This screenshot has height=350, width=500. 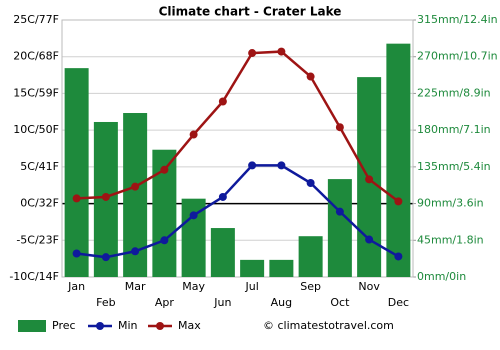 I want to click on y-tick-label: 15C/59F, so click(x=36, y=92).